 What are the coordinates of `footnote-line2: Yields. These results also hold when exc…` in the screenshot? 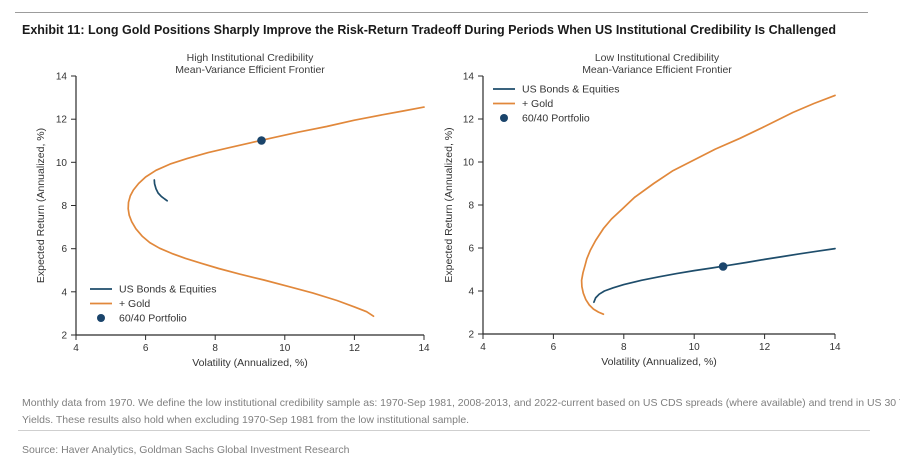 It's located at (246, 420).